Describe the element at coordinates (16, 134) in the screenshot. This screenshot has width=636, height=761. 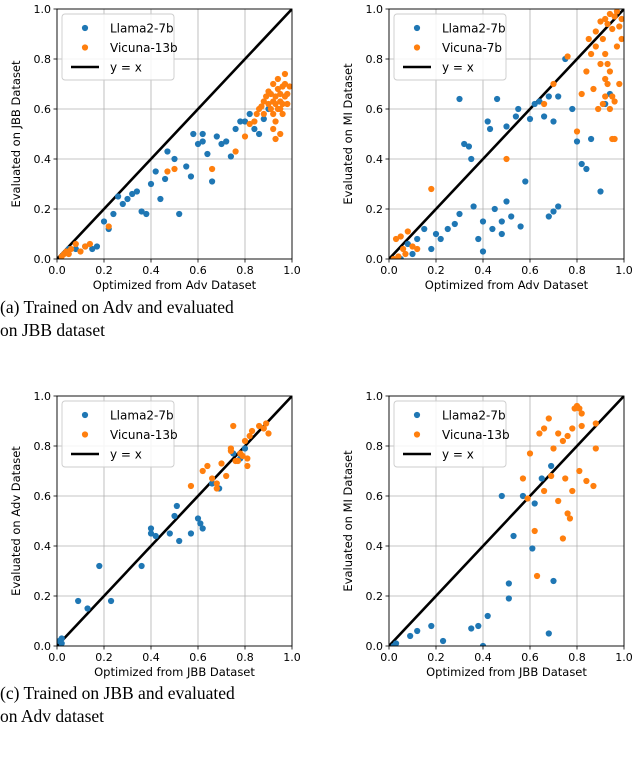
I see `y-axis-label: Evaluated on JBB Dataset` at that location.